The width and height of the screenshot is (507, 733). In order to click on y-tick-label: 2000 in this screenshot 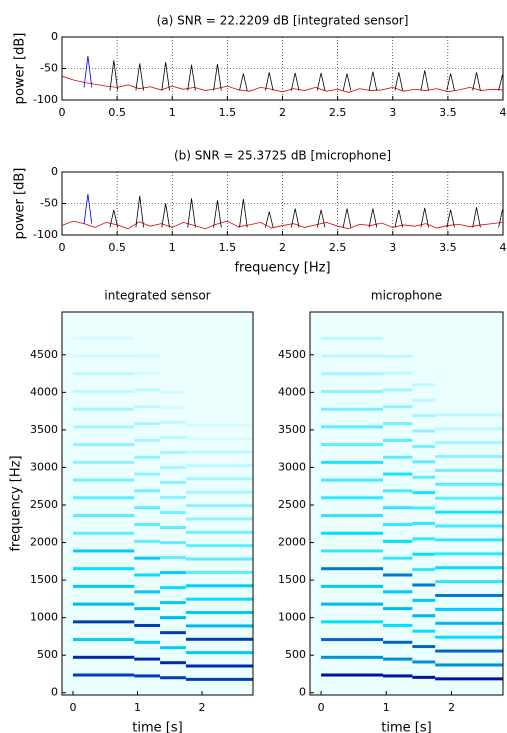, I will do `click(292, 542)`.